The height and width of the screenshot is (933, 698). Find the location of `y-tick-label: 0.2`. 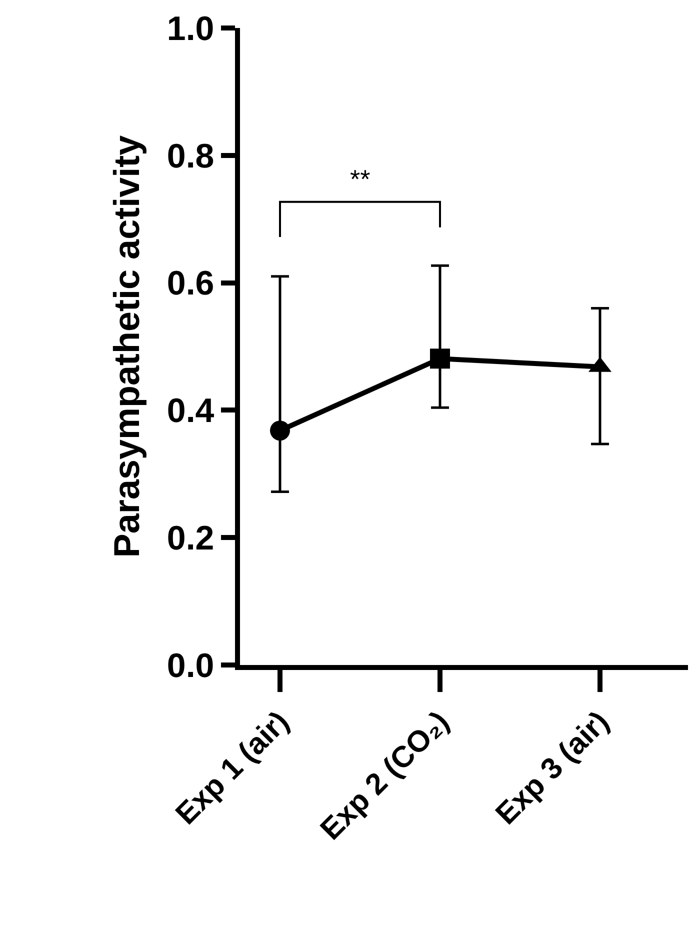

y-tick-label: 0.2 is located at coordinates (190, 539).